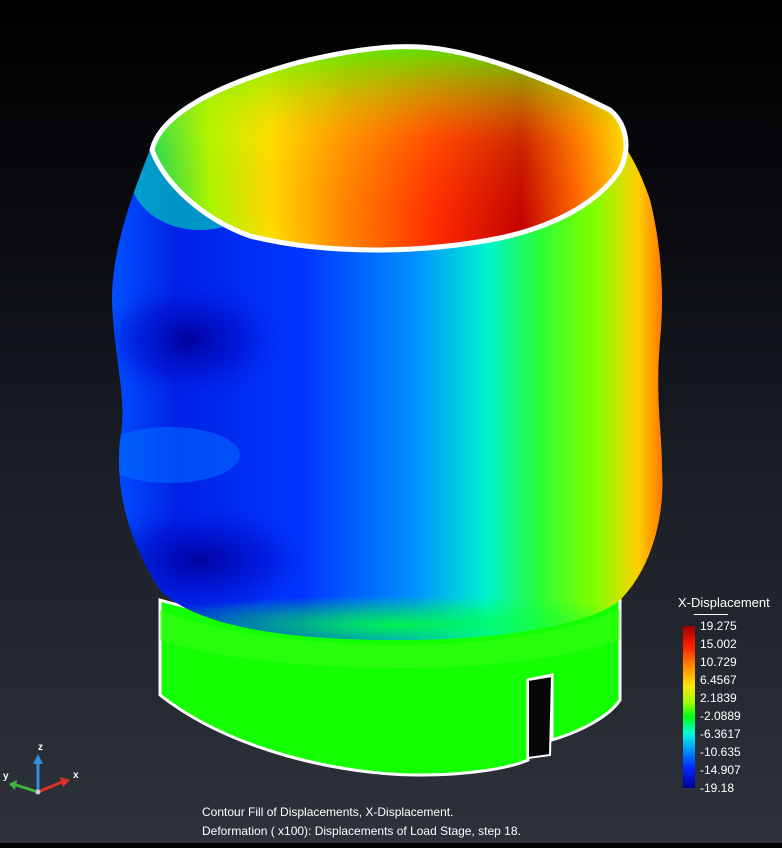  What do you see at coordinates (724, 602) in the screenshot?
I see `legend-title: X-Displacement` at bounding box center [724, 602].